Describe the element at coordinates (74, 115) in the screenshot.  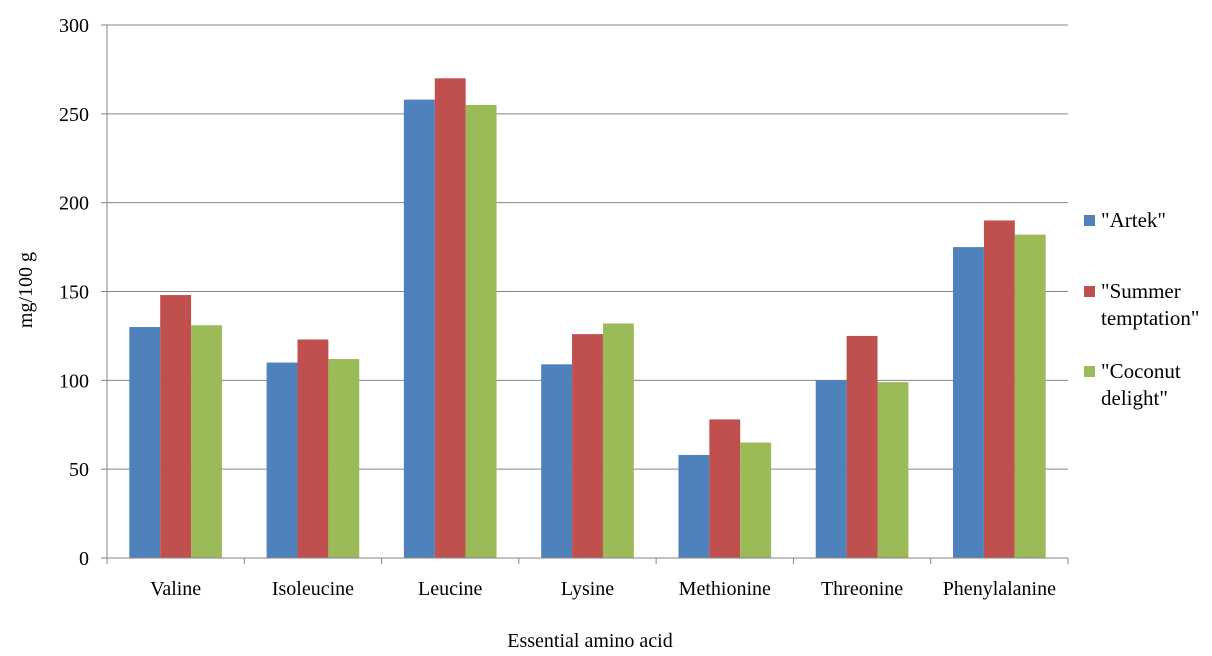
I see `y-tick-label: 250` at that location.